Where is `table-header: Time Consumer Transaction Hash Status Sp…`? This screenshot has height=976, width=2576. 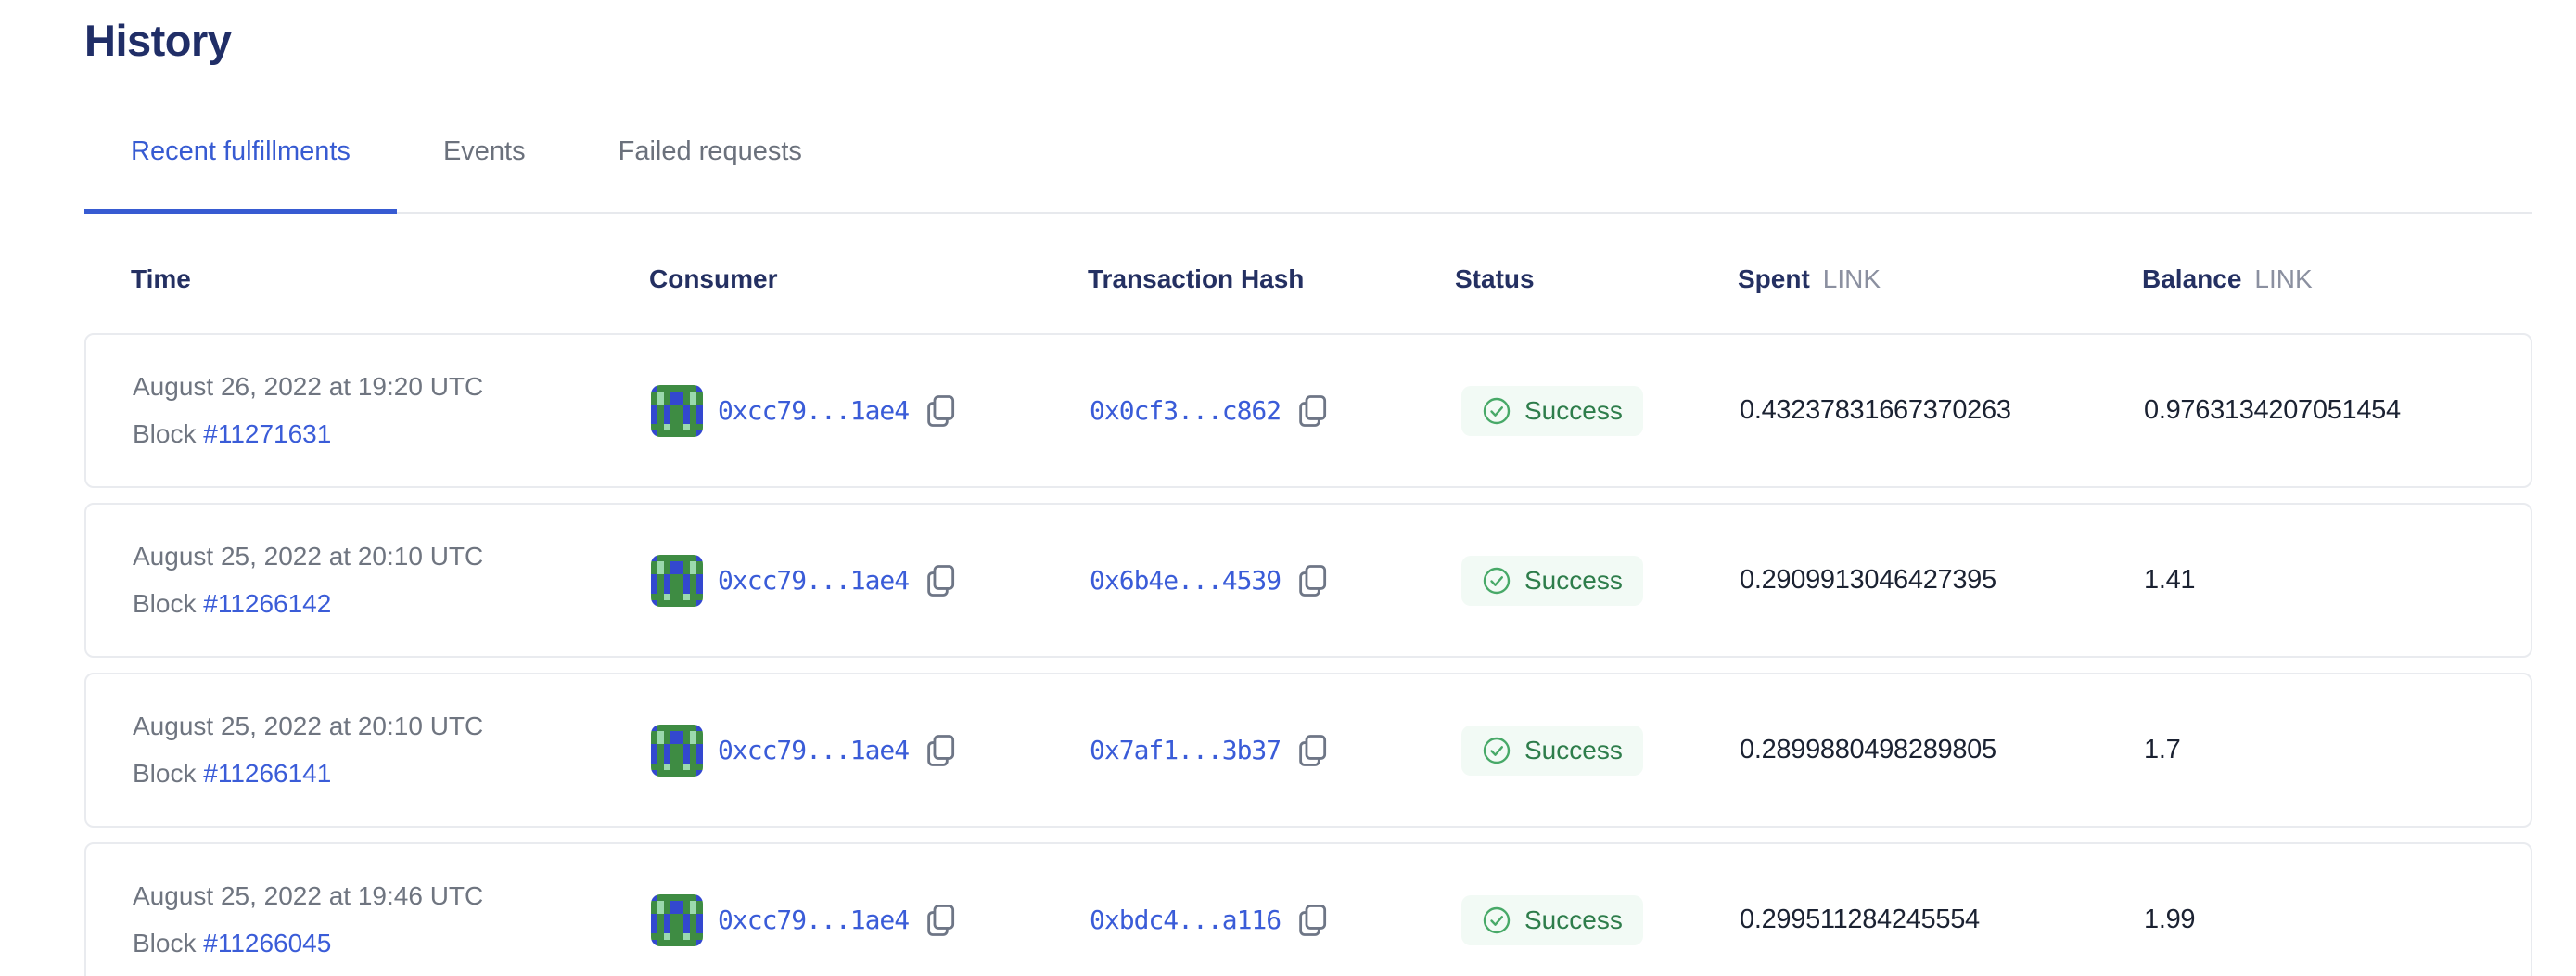
table-header: Time Consumer Transaction Hash Status Sp… is located at coordinates (1308, 279).